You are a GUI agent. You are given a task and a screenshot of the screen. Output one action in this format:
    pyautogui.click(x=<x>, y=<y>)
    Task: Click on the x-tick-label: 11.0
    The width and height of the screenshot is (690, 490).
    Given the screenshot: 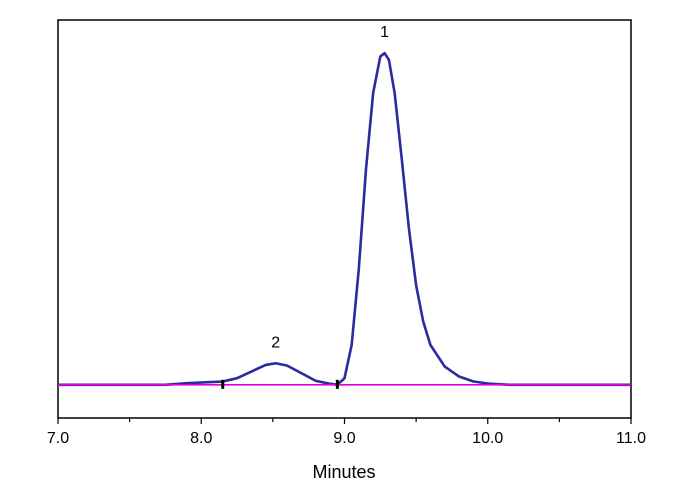 What is the action you would take?
    pyautogui.click(x=631, y=438)
    